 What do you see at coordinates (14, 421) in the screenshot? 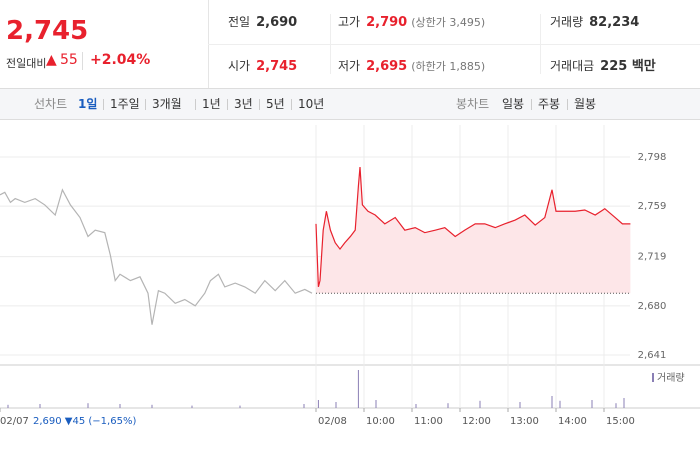
I see `x-tick-label: 02/07` at bounding box center [14, 421].